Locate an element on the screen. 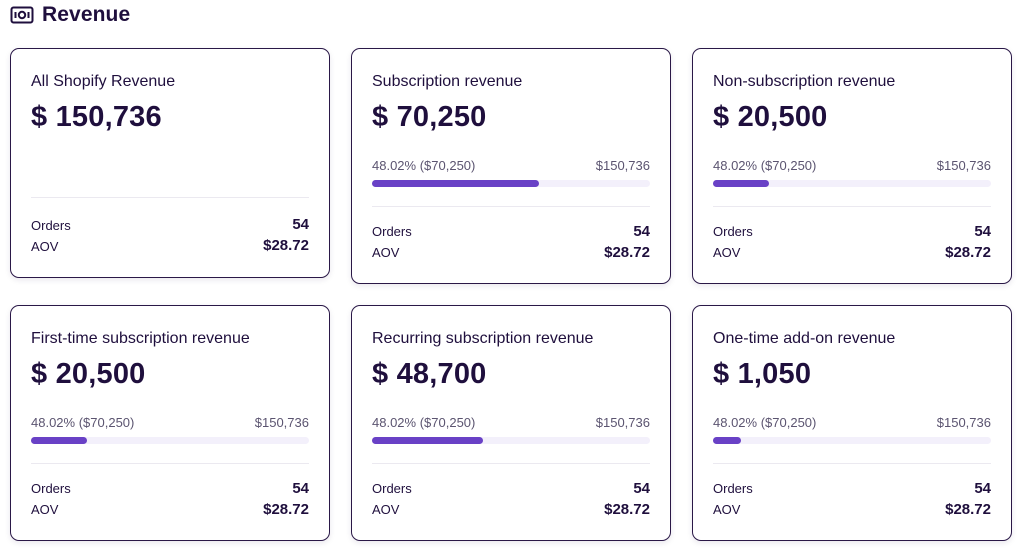 The height and width of the screenshot is (560, 1032). card-title: All Shopify Revenue is located at coordinates (103, 81).